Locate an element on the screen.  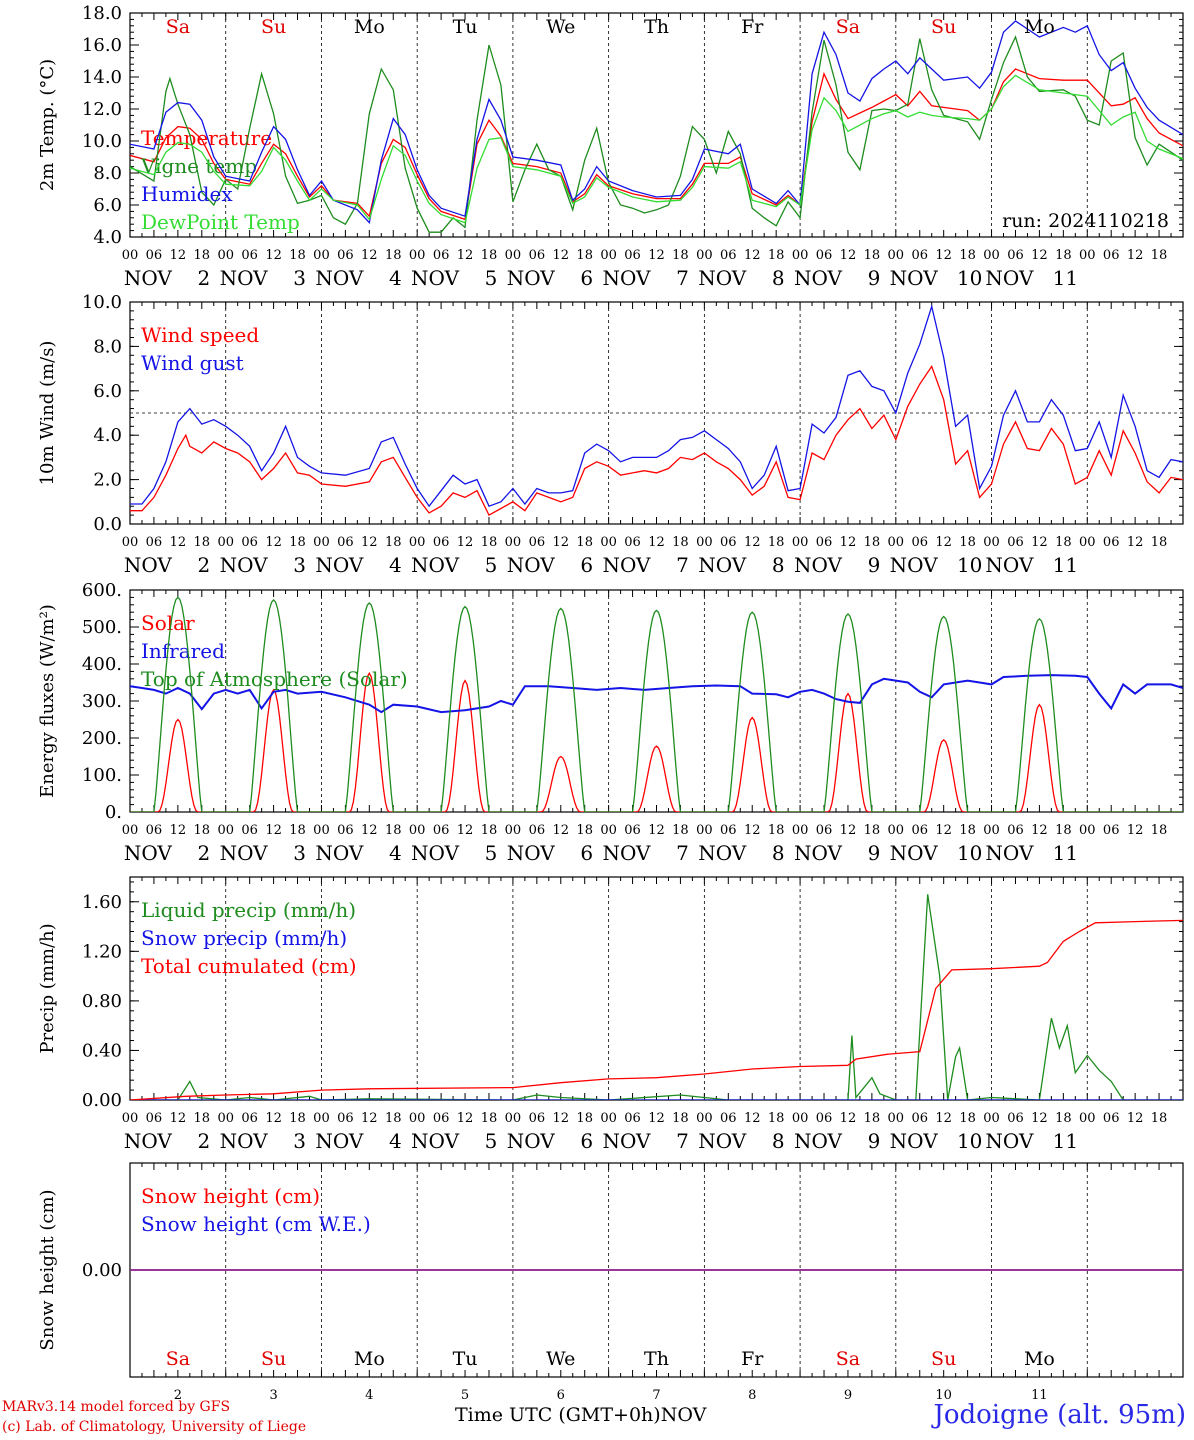
series-line-top-of-atmosphere-solar is located at coordinates (656, 704).